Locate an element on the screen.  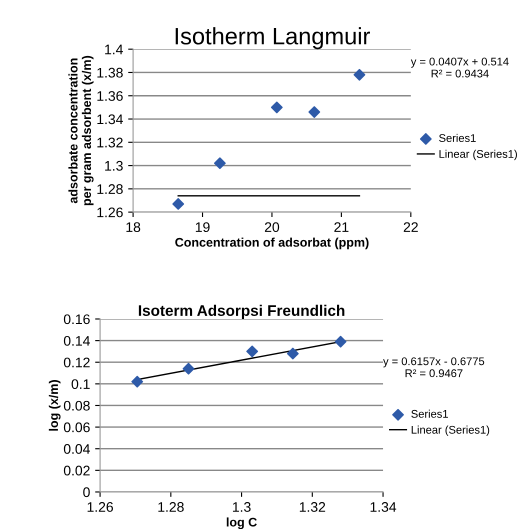
y-axis-title: log (x/m) is located at coordinates (54, 405).